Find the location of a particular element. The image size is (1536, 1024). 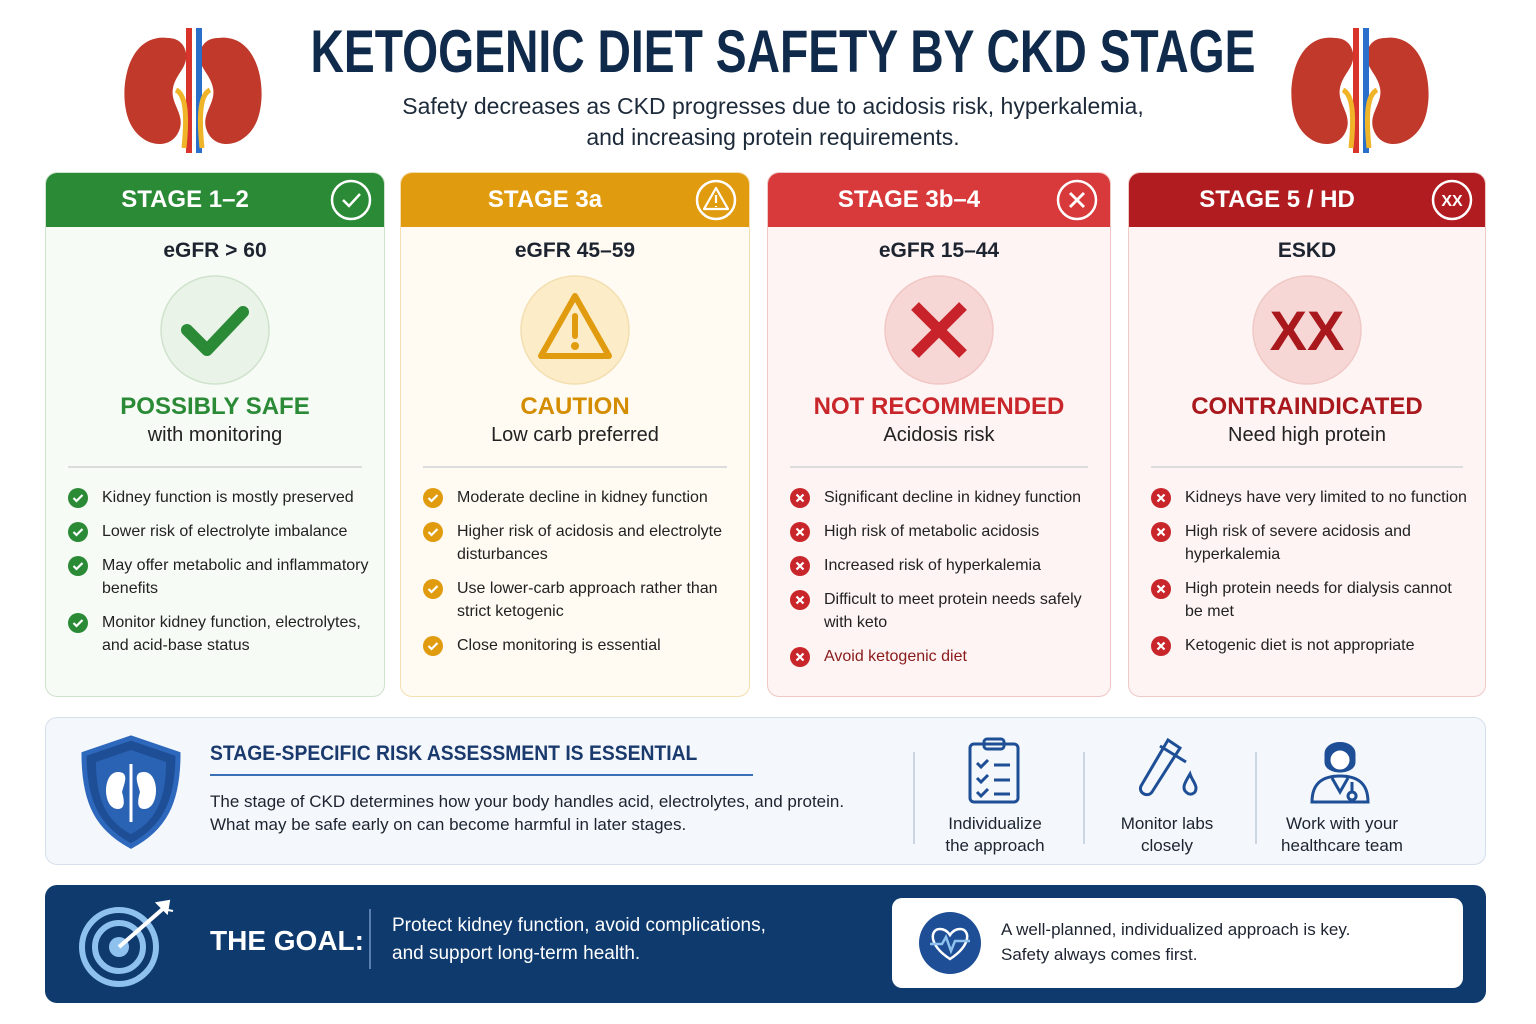

status-symbol: XX is located at coordinates (1307, 330).